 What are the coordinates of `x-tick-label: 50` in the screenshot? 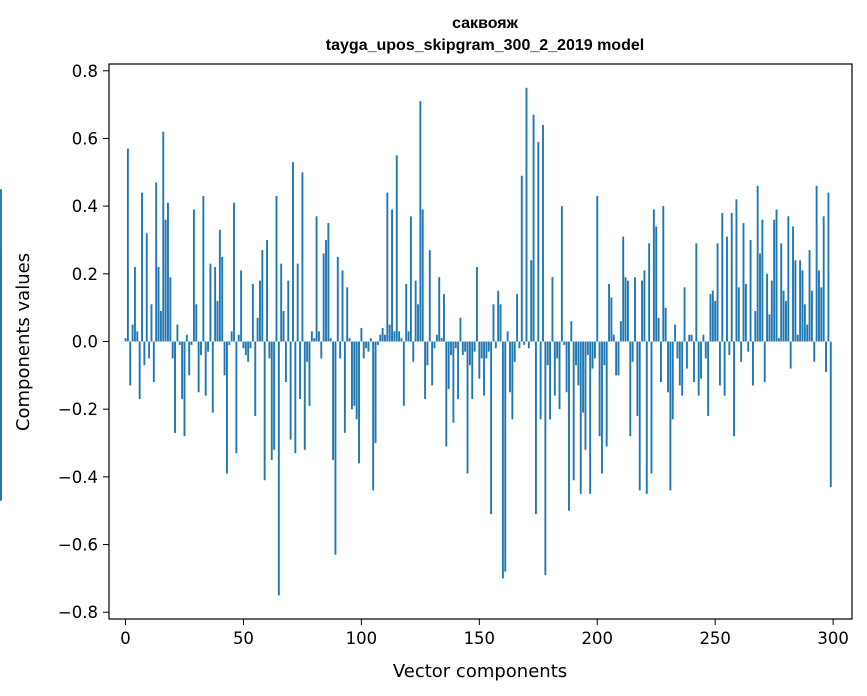 It's located at (243, 638).